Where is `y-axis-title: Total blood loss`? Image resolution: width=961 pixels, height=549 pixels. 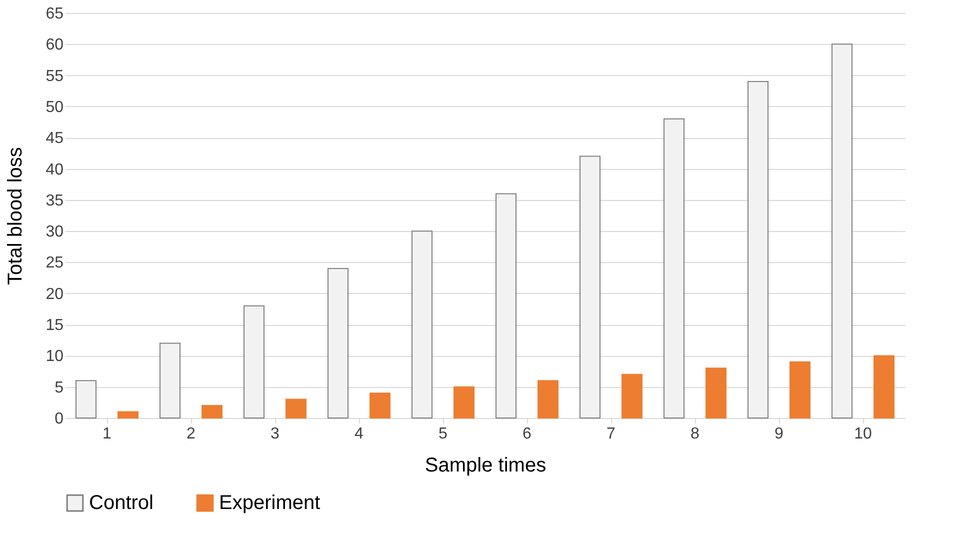 y-axis-title: Total blood loss is located at coordinates (15, 216).